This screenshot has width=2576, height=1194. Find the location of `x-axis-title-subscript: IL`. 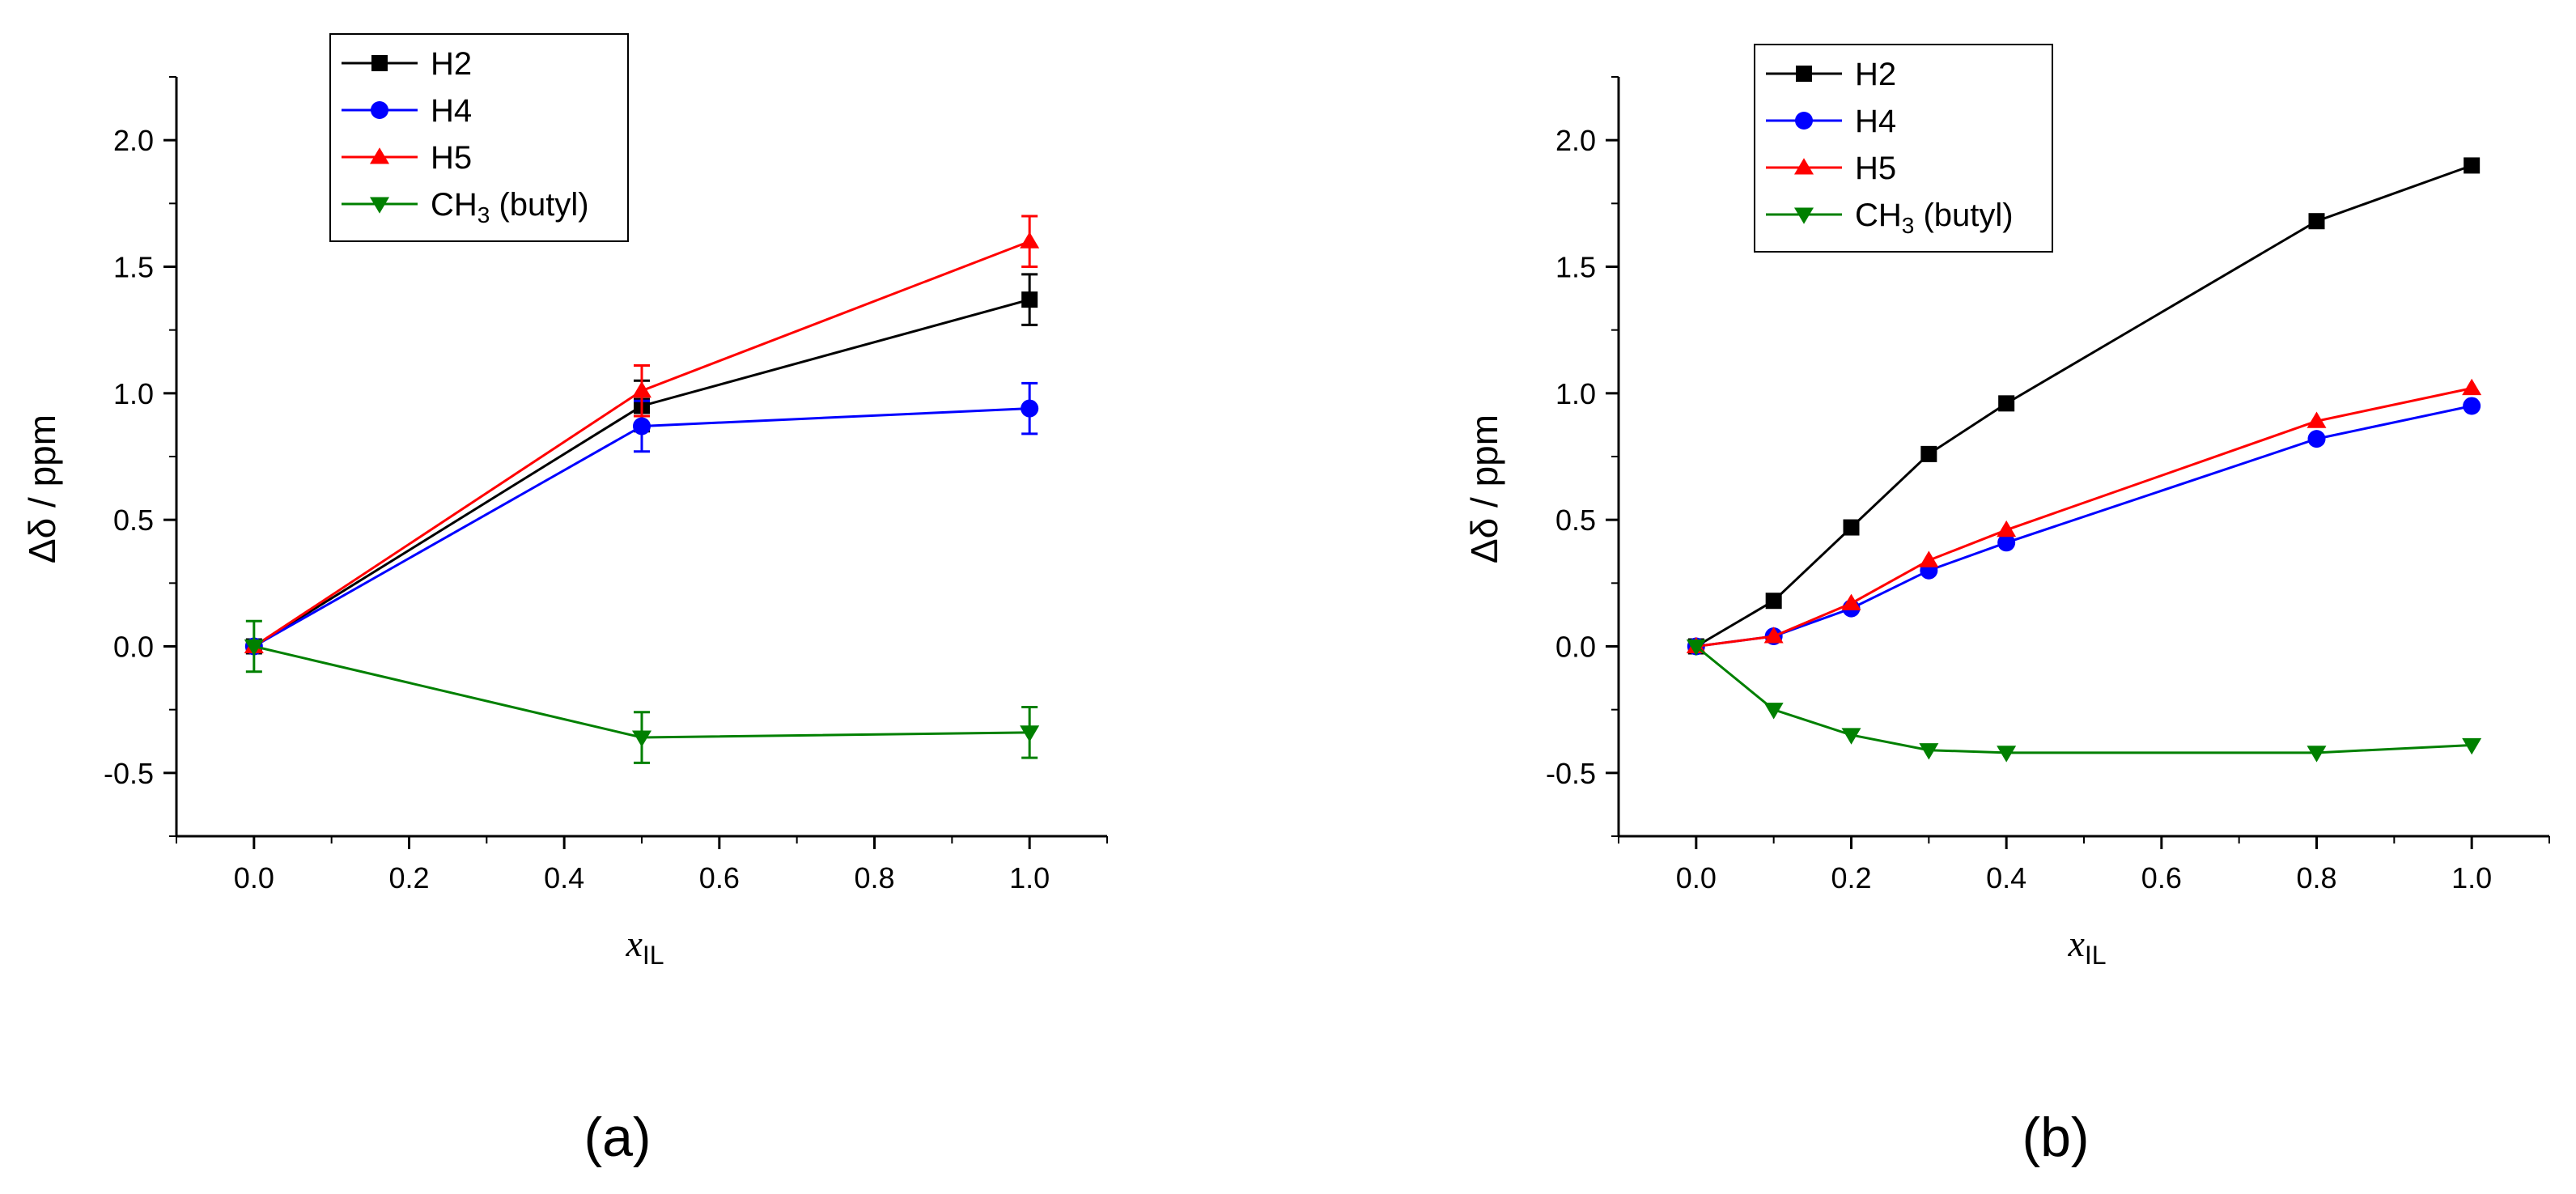

x-axis-title-subscript: IL is located at coordinates (2096, 955).